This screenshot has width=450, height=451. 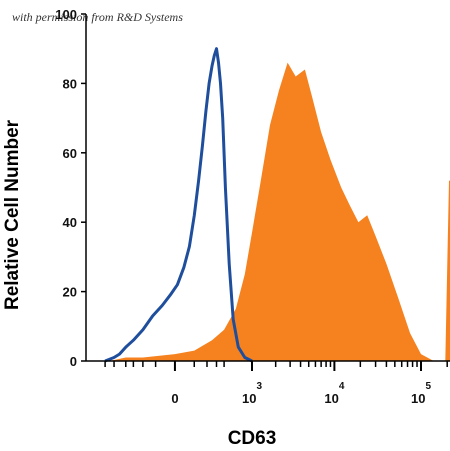 I want to click on x-tick-label: 103, so click(x=252, y=393).